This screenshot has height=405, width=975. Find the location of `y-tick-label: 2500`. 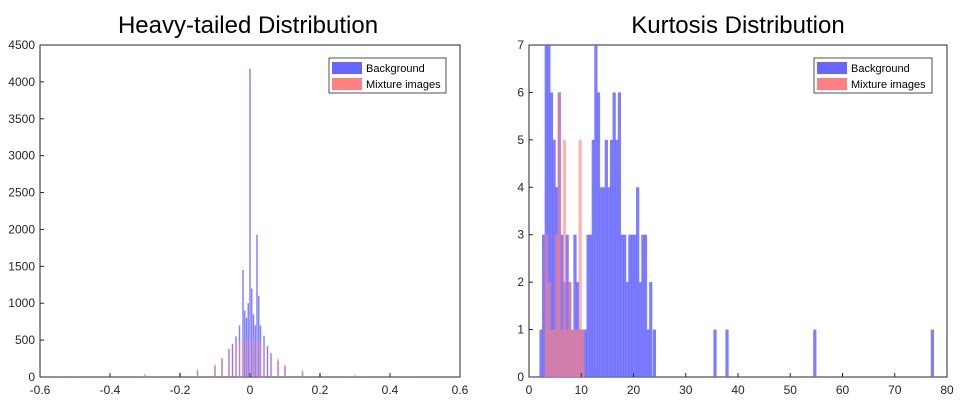

y-tick-label: 2500 is located at coordinates (21, 193).